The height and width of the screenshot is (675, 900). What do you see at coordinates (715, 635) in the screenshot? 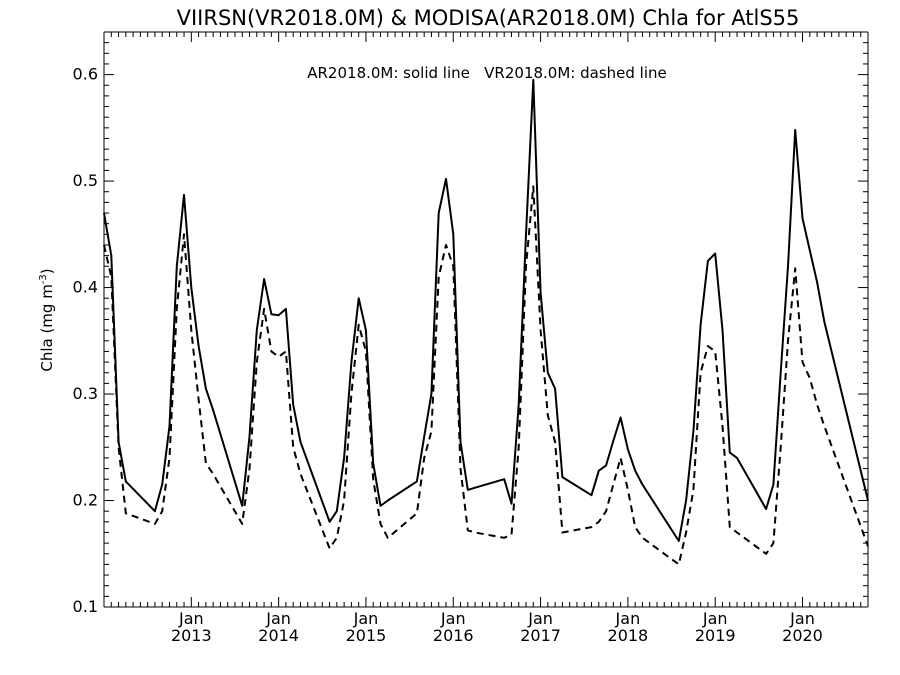
I see `x-tick-year-label: 2019` at bounding box center [715, 635].